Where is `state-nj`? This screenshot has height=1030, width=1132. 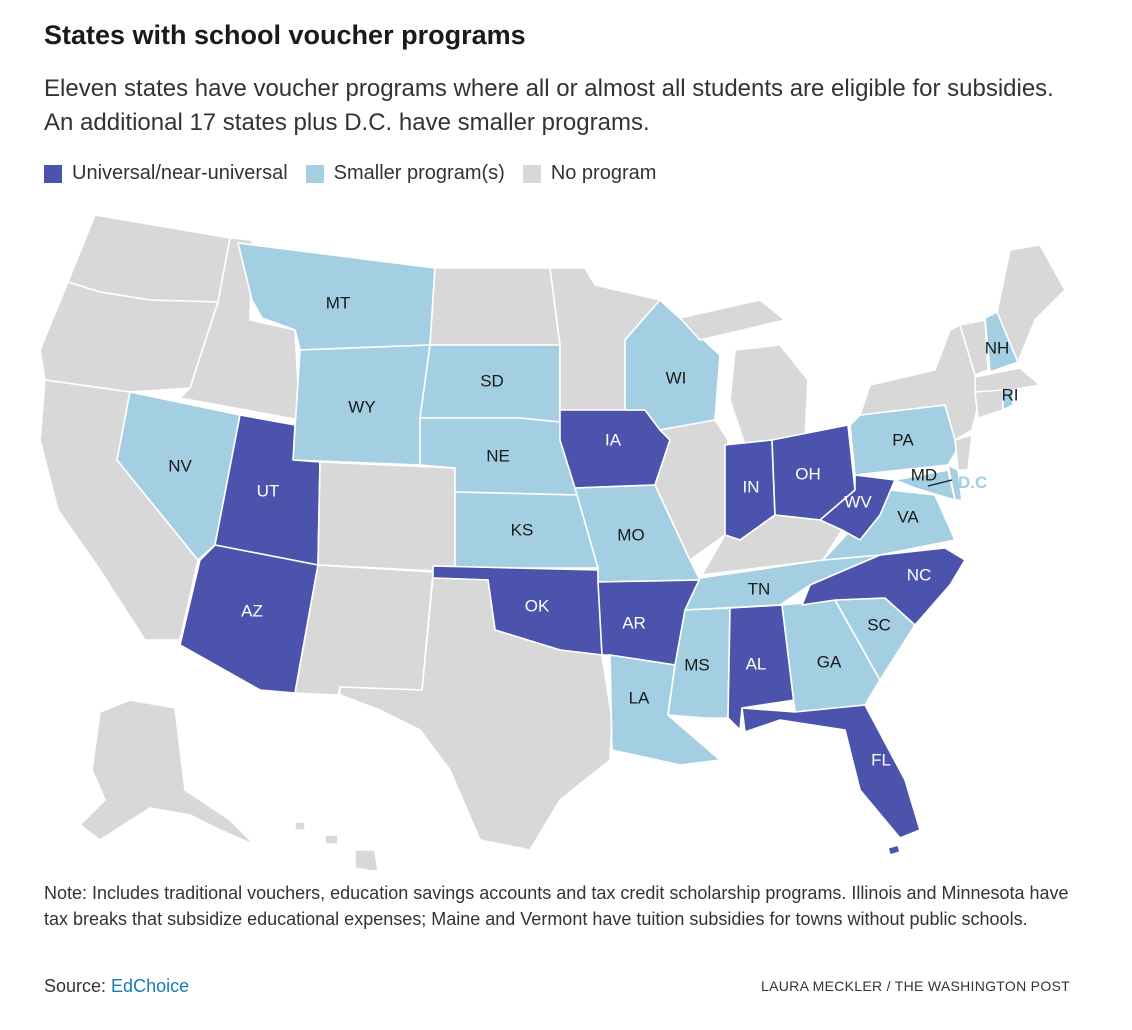 state-nj is located at coordinates (963, 452).